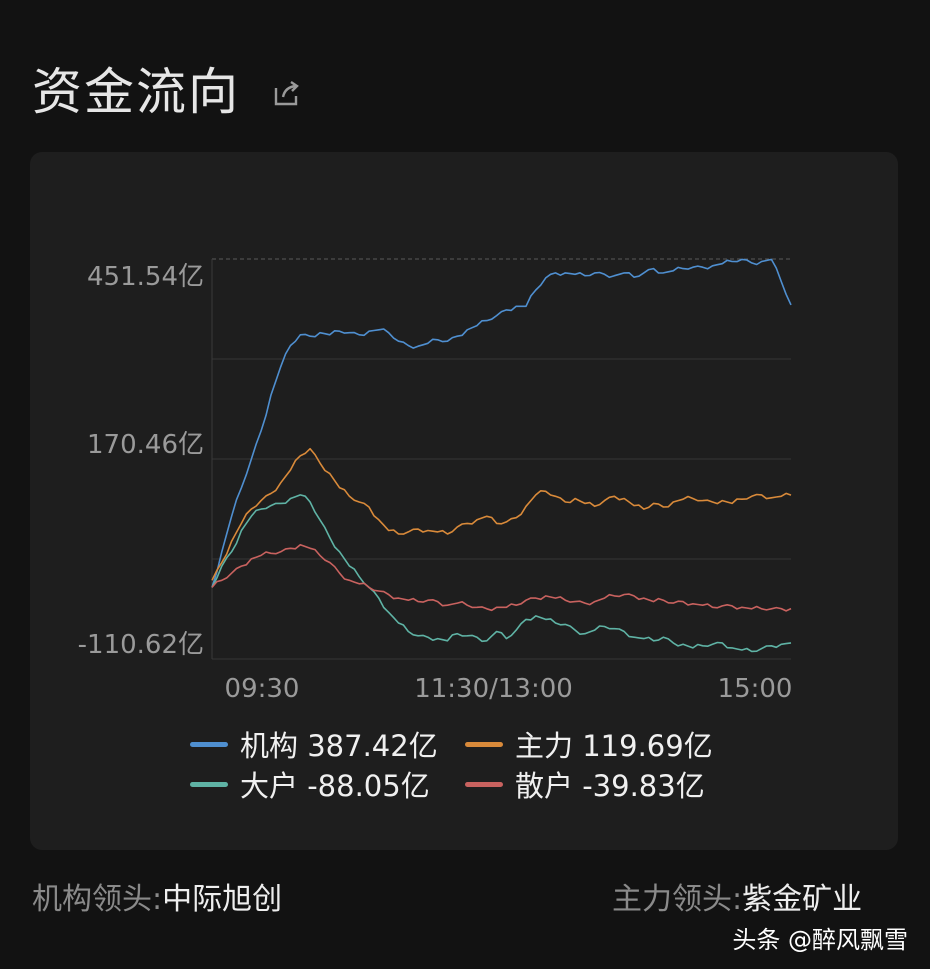 The image size is (930, 969). What do you see at coordinates (209, 784) in the screenshot?
I see `legend-swatch-dahu` at bounding box center [209, 784].